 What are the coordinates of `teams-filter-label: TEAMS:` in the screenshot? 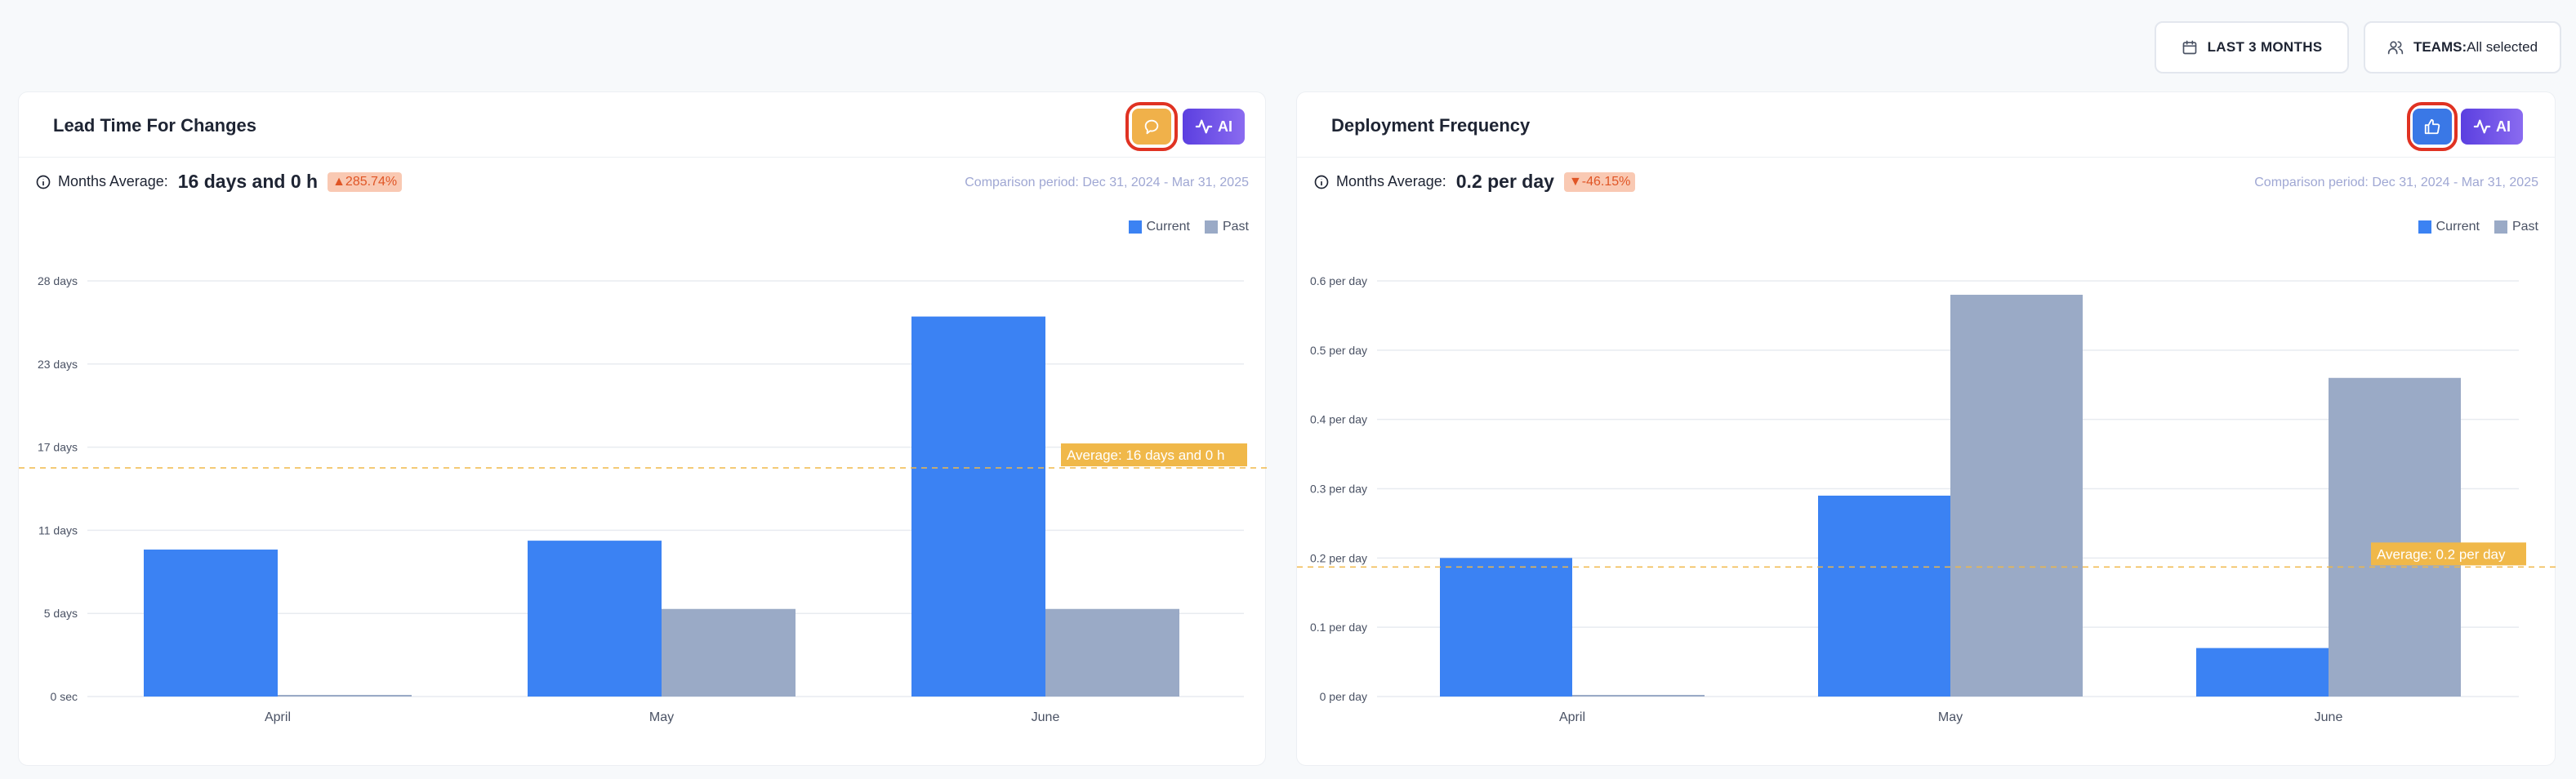 It's located at (2440, 47).